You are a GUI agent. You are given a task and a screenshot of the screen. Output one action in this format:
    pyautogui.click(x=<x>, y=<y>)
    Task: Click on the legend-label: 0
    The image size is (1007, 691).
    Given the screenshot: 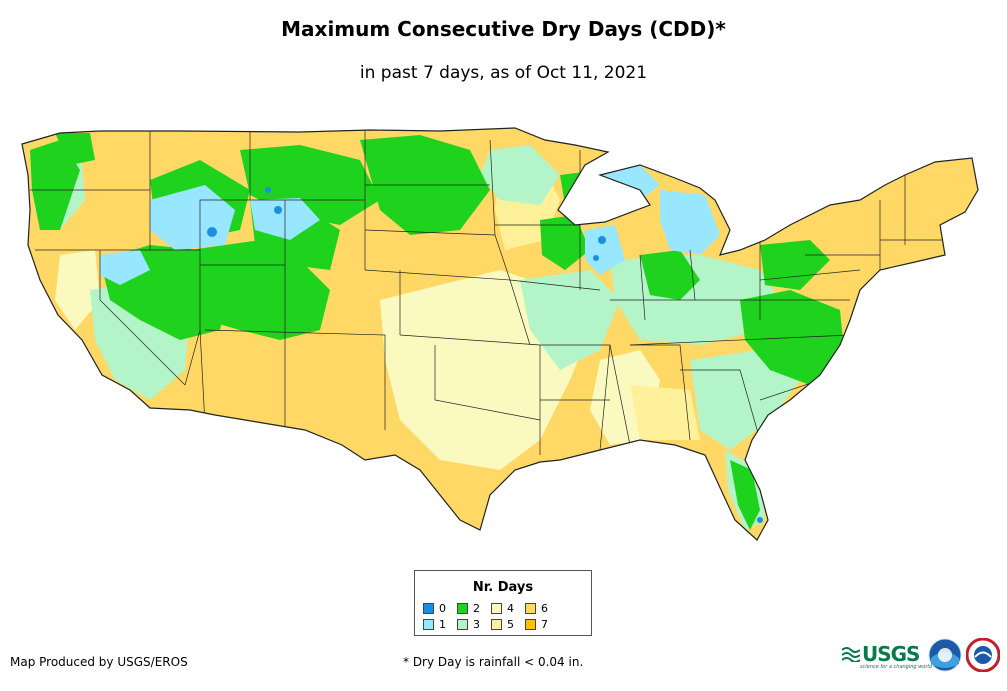 What is the action you would take?
    pyautogui.click(x=442, y=608)
    